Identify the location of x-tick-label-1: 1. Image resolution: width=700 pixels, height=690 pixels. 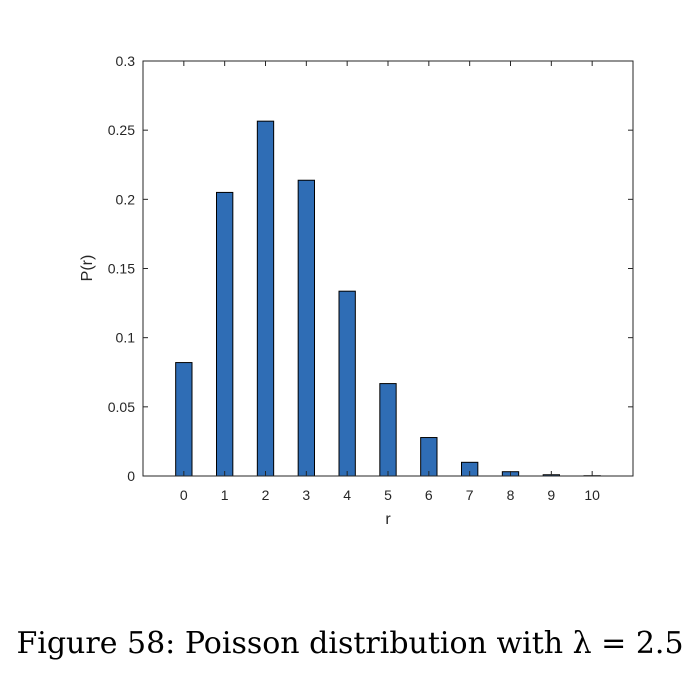
(225, 495).